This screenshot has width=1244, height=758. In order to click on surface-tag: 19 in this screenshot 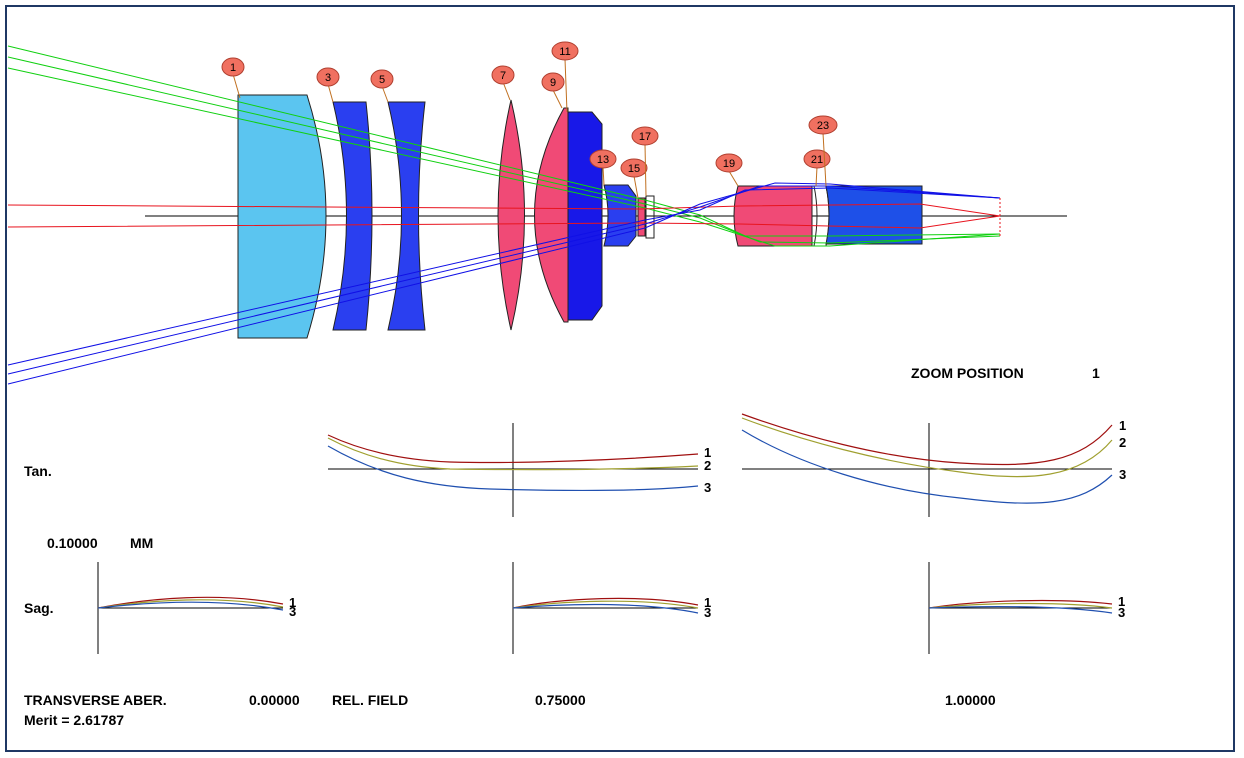, I will do `click(729, 170)`.